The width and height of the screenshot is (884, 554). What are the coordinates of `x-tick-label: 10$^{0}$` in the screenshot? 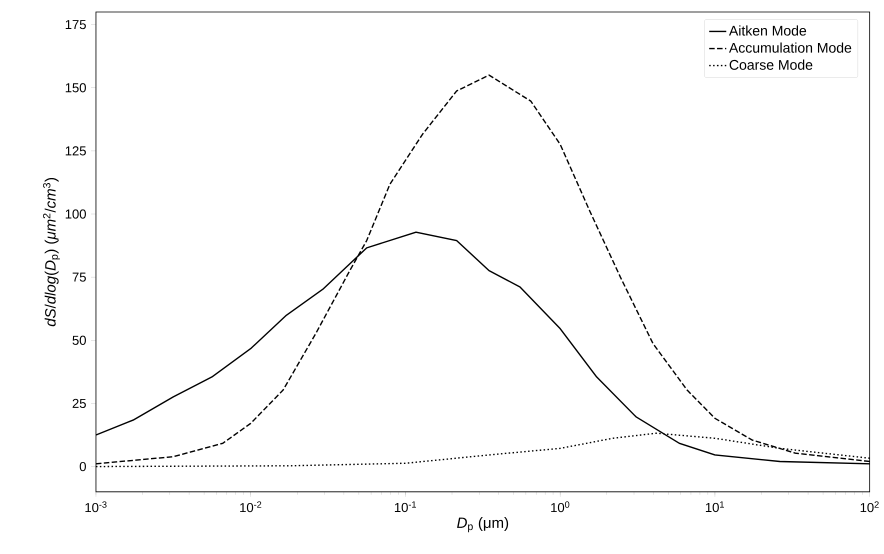 It's located at (560, 506).